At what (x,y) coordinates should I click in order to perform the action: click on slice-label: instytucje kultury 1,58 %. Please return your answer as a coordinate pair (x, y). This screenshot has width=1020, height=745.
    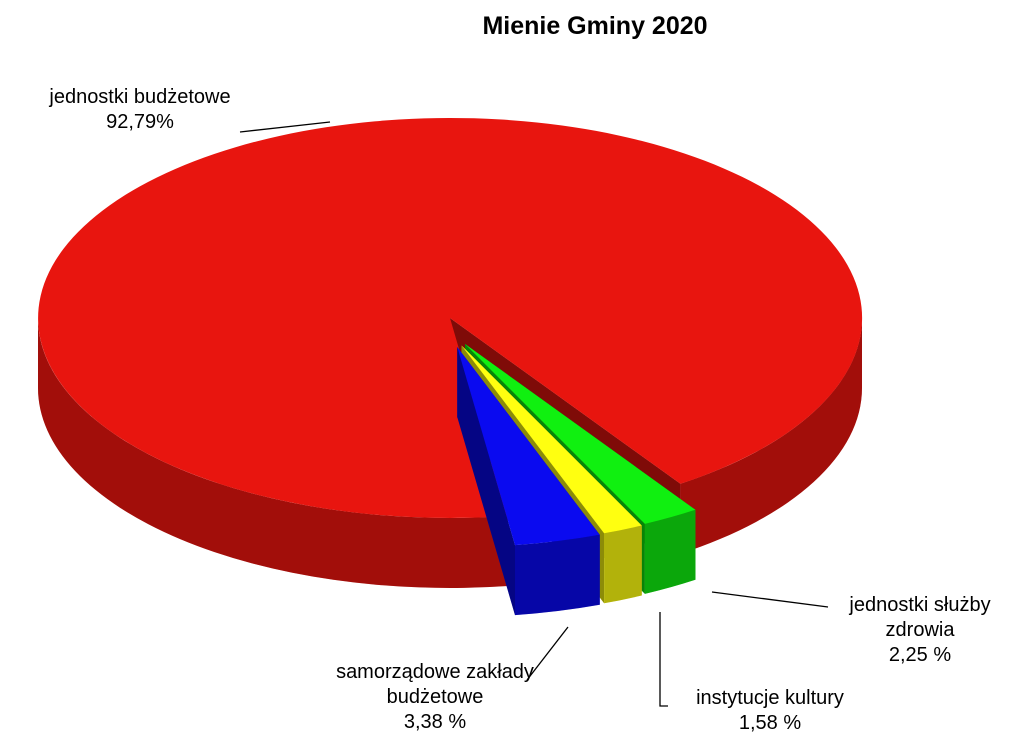
    Looking at the image, I should click on (770, 711).